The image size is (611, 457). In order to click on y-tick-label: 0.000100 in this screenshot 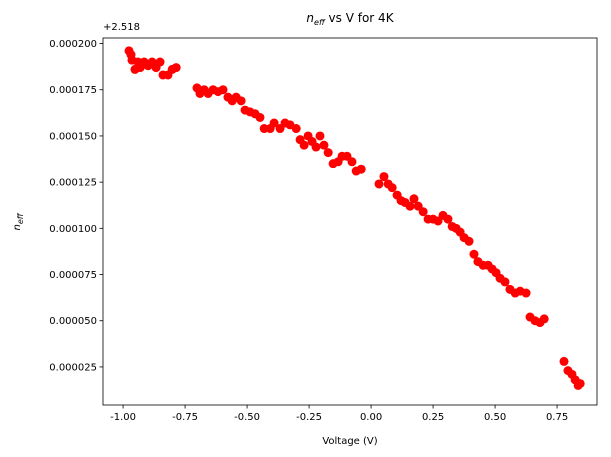, I will do `click(73, 229)`.